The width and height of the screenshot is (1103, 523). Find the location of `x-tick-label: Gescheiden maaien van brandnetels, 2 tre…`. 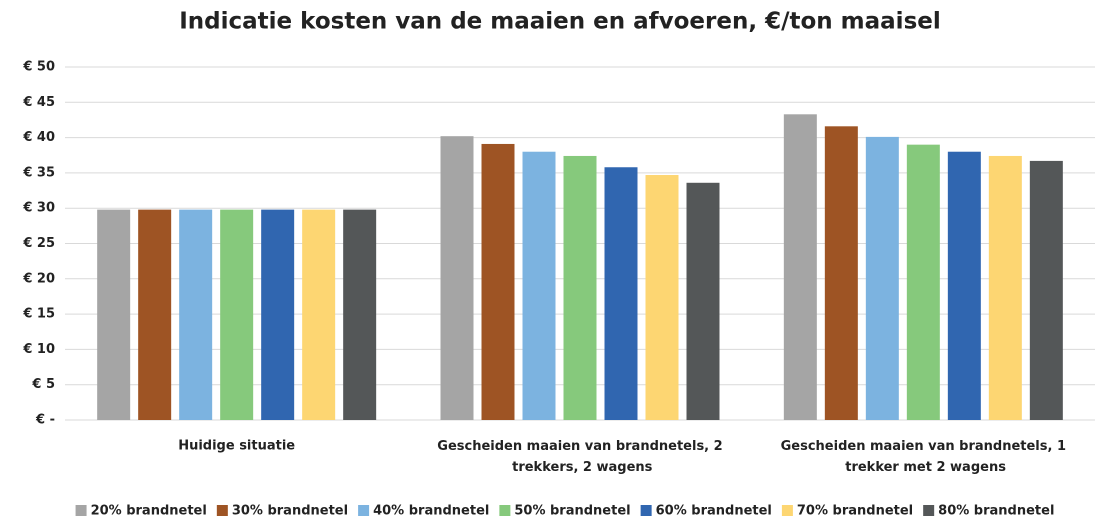

x-tick-label: Gescheiden maaien van brandnetels, 2 tre… is located at coordinates (579, 457).